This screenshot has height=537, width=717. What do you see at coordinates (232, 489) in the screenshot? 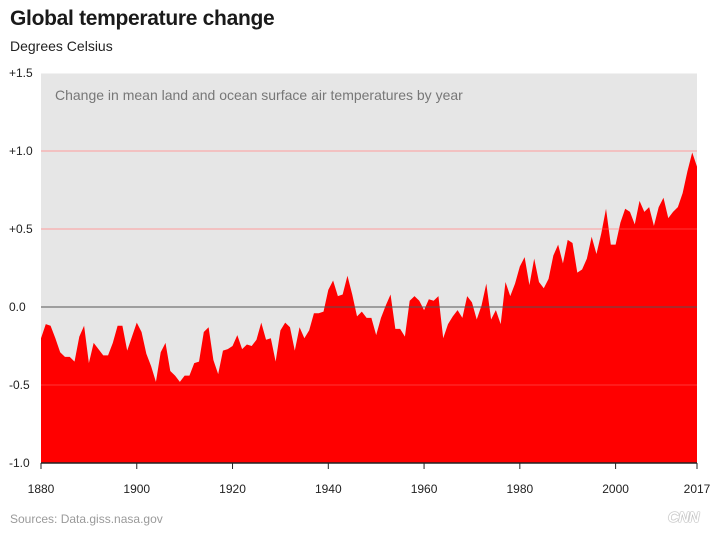
I see `x-tick-label-2: 1920` at bounding box center [232, 489].